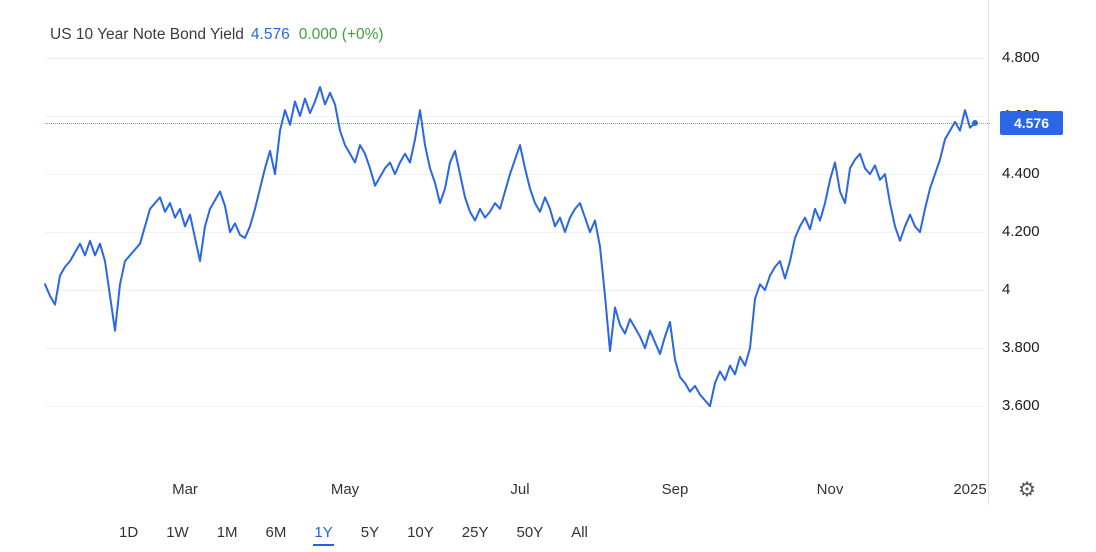 This screenshot has width=1096, height=552. Describe the element at coordinates (276, 532) in the screenshot. I see `range-button-6m: 6M` at that location.